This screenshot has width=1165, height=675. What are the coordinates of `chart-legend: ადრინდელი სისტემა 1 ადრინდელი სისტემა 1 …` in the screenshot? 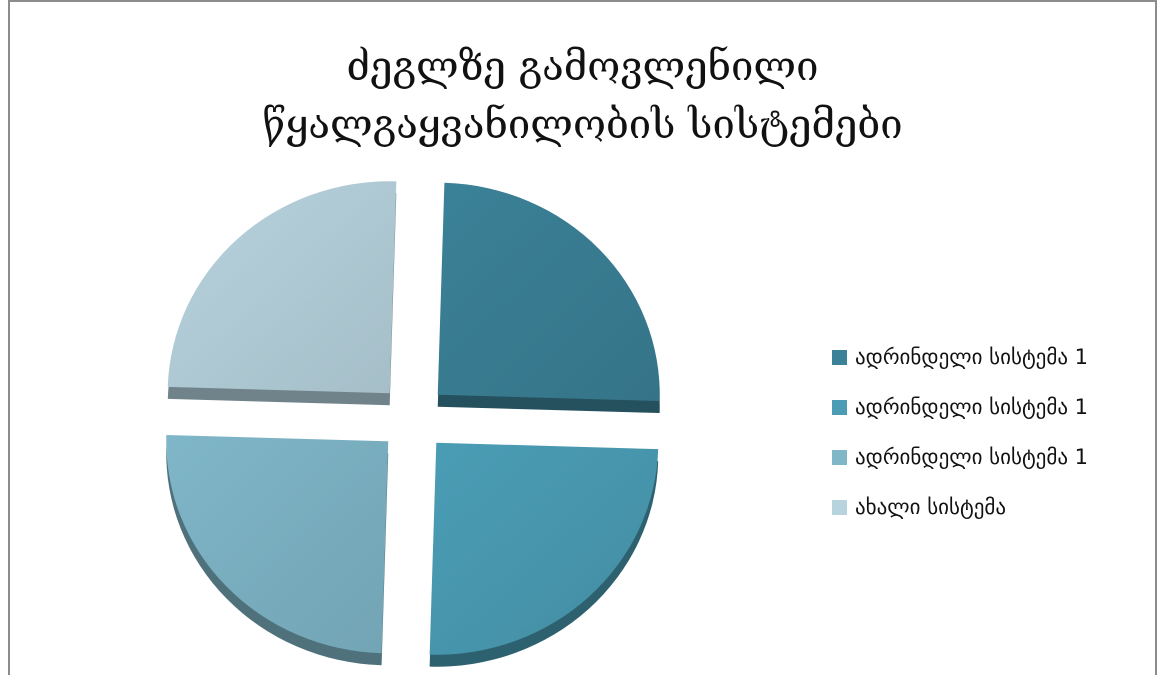 It's located at (960, 432).